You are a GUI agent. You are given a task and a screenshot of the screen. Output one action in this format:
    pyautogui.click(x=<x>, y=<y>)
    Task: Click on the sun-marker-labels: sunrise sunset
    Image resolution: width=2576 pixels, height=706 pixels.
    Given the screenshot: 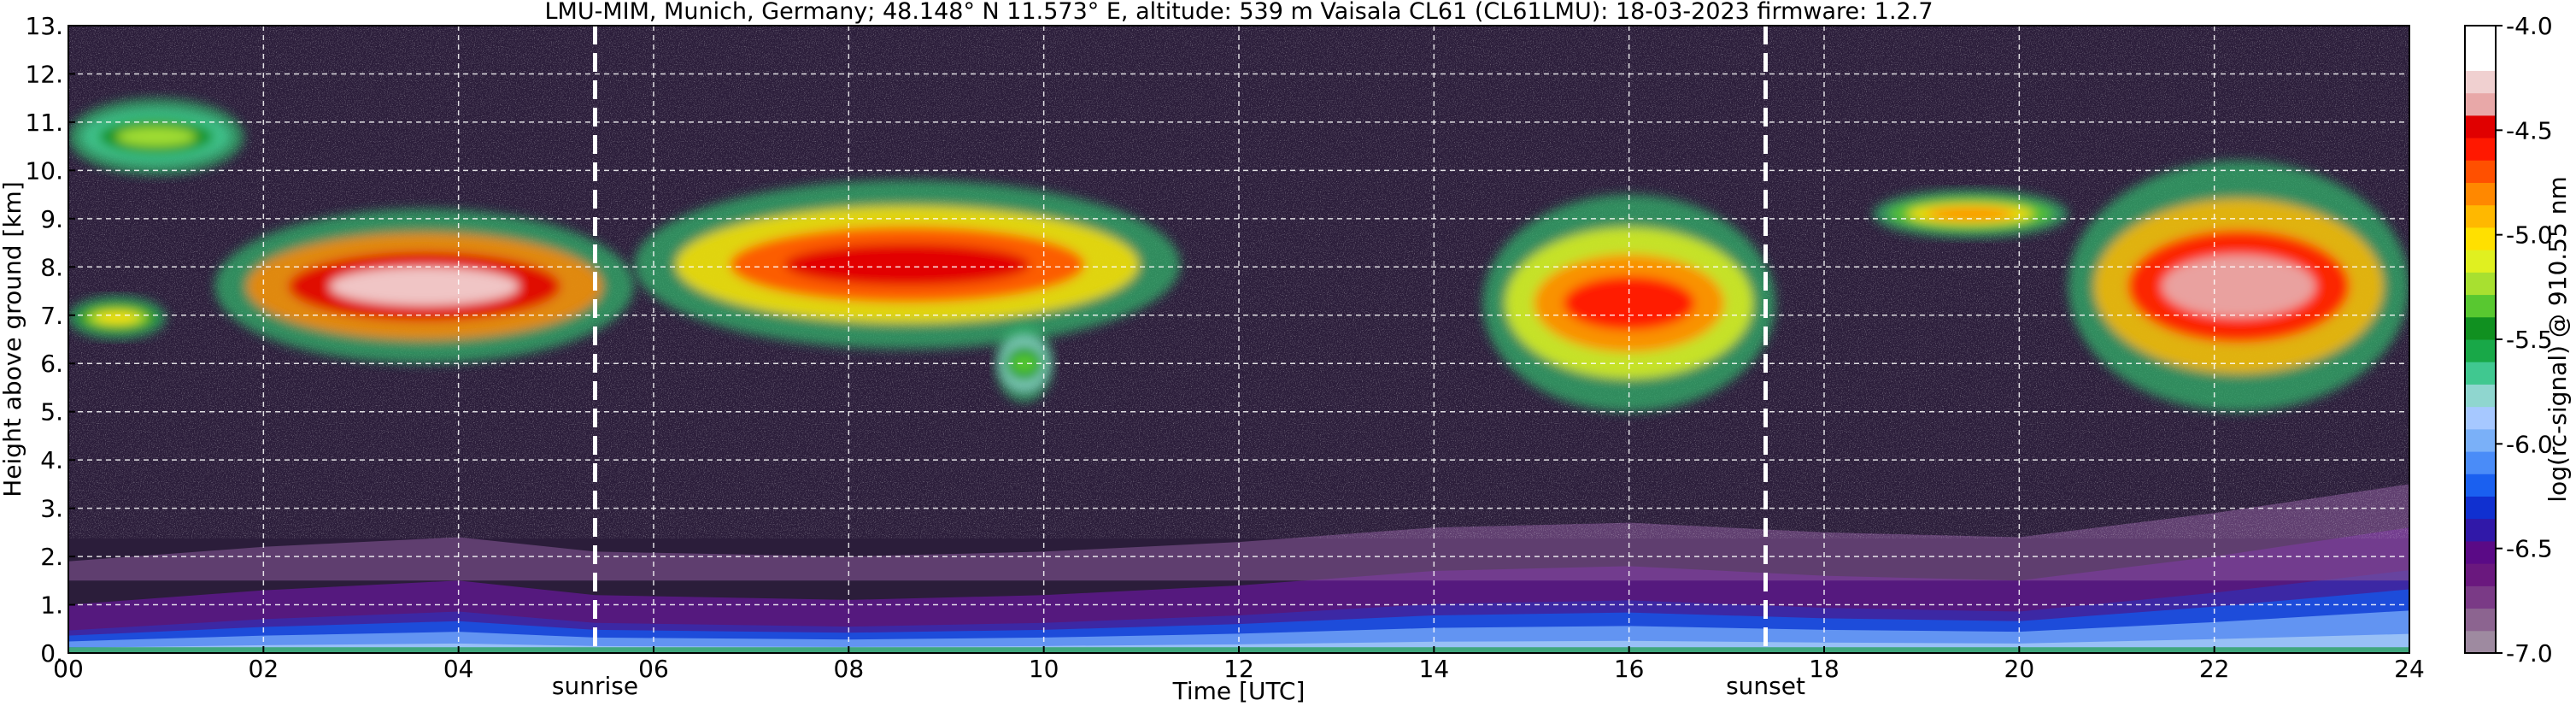 What is the action you would take?
    pyautogui.click(x=1178, y=686)
    